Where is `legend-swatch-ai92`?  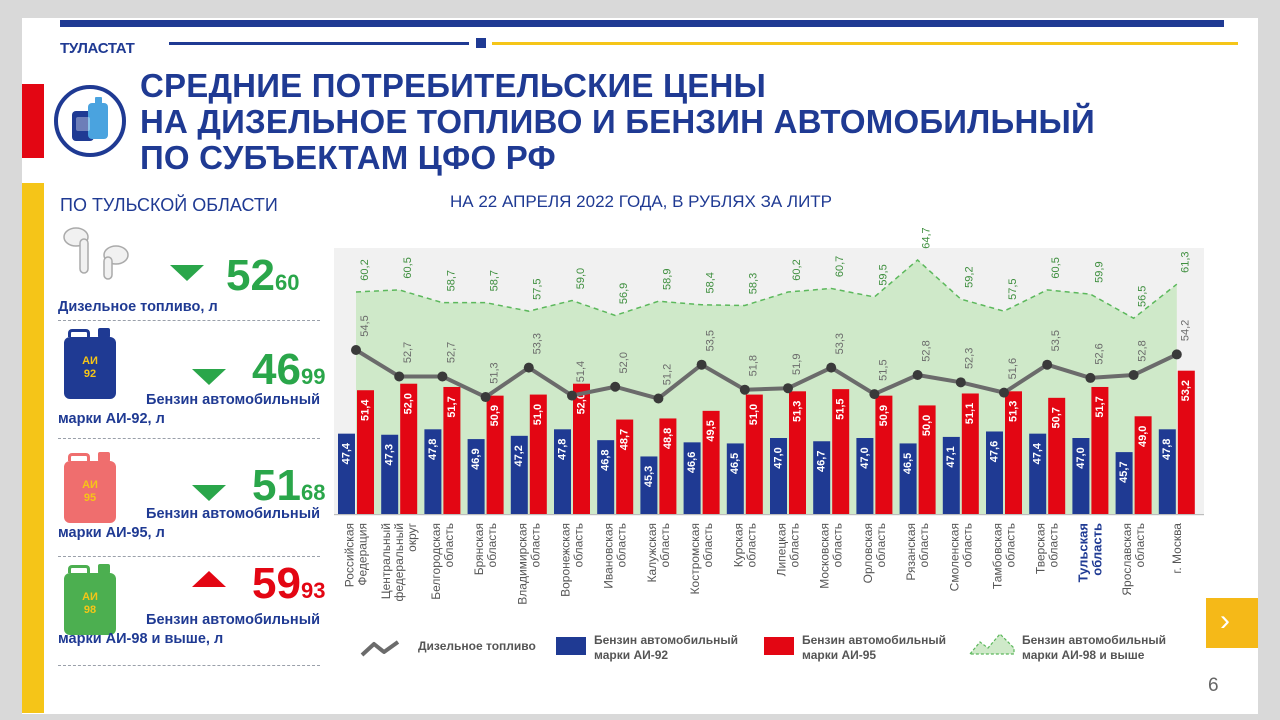 legend-swatch-ai92 is located at coordinates (571, 646).